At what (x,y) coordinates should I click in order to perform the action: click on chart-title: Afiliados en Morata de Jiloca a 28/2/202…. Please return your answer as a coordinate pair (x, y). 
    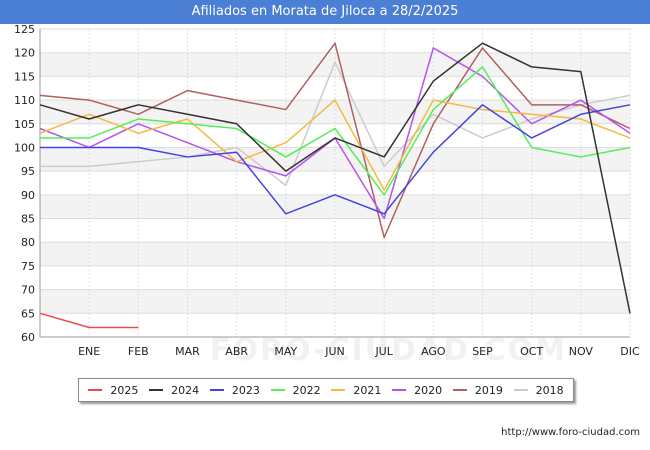
    Looking at the image, I should click on (325, 11).